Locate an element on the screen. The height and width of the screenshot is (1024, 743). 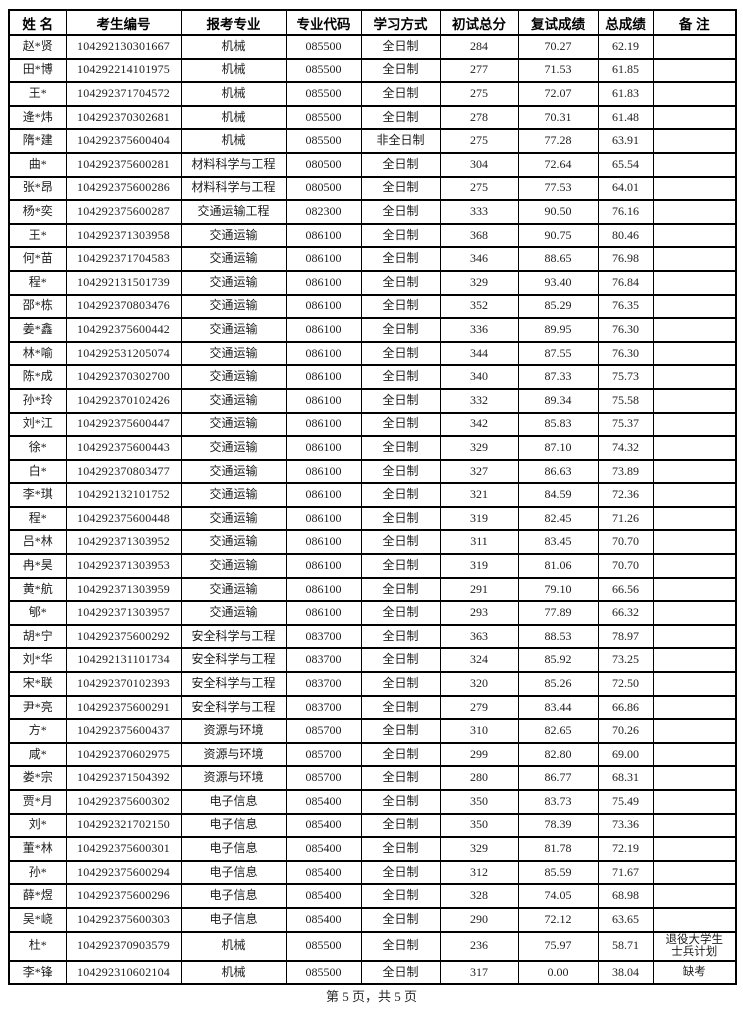
cell-retest-score: 71.53 is located at coordinates (558, 70).